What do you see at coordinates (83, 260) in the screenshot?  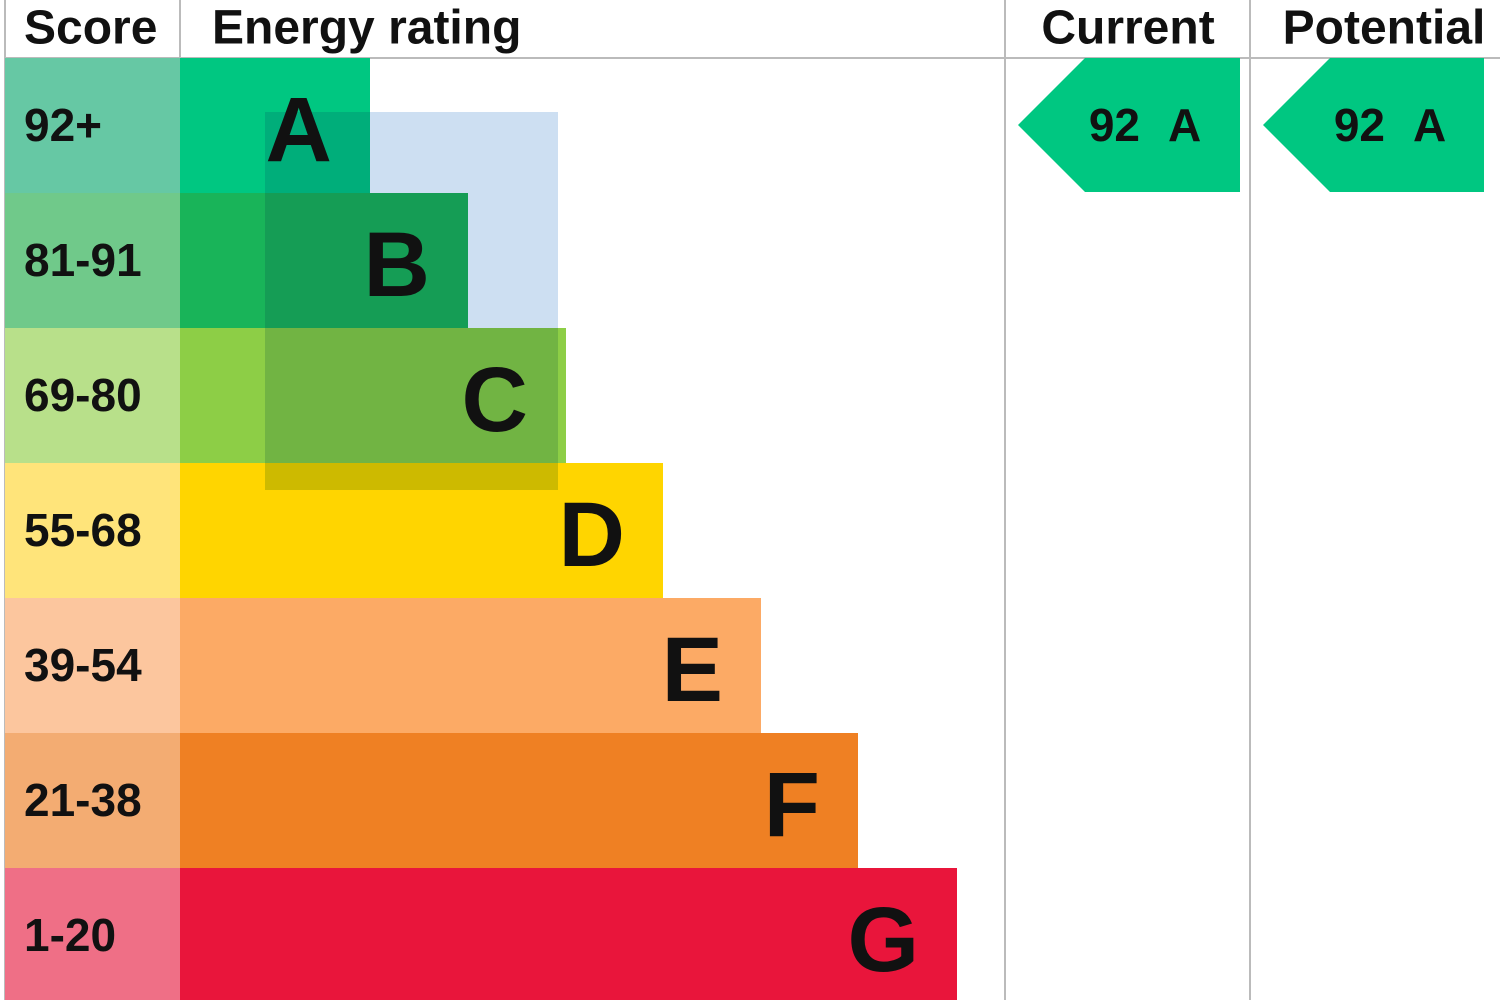 I see `score-label: 81-91` at bounding box center [83, 260].